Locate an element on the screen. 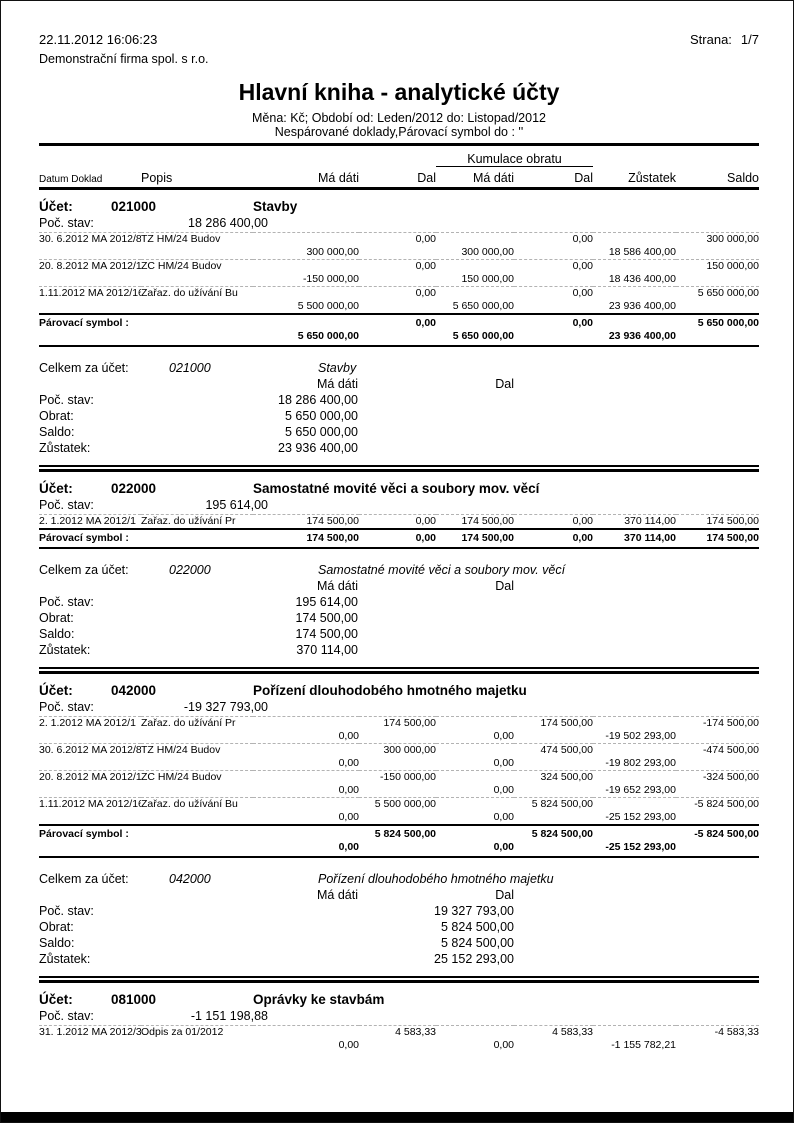 This screenshot has height=1123, width=794. kumulace-header-row: Kumulace obratu is located at coordinates (399, 158).